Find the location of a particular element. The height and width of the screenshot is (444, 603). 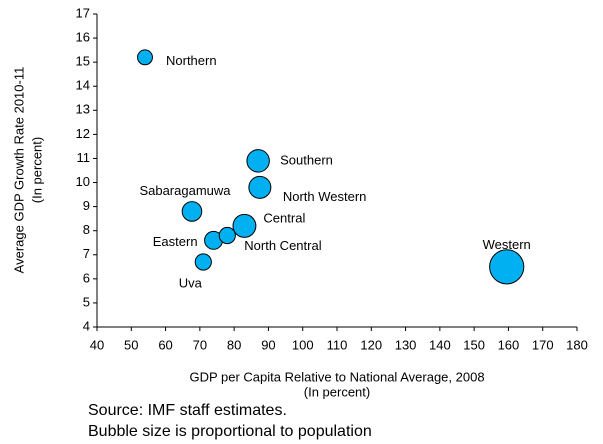

y-tick-label: 14 is located at coordinates (83, 85).